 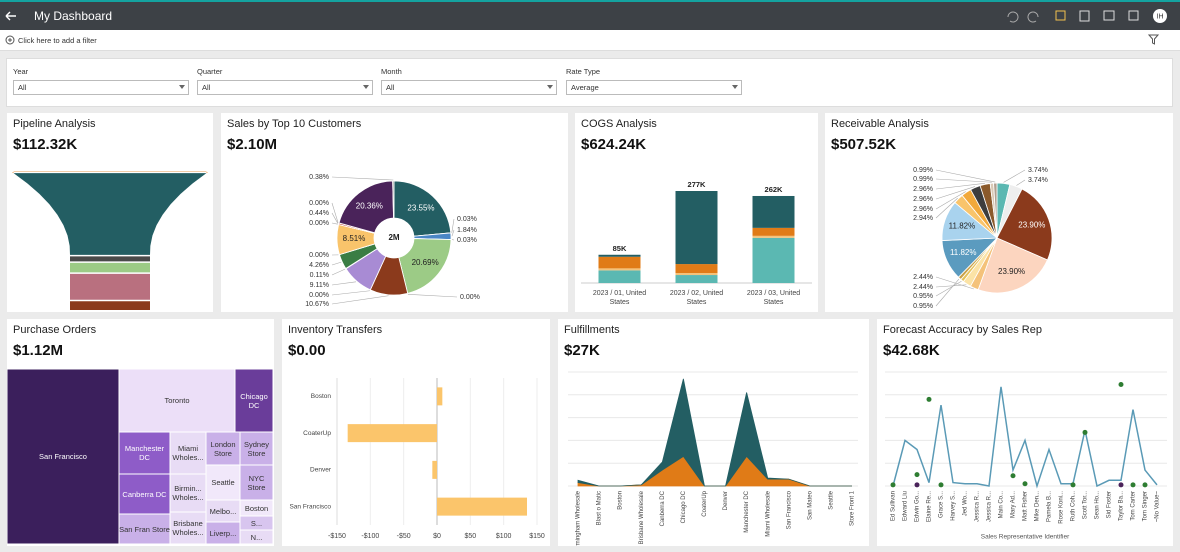 I want to click on x-tick-label: Sid Foster, so click(x=1110, y=504).